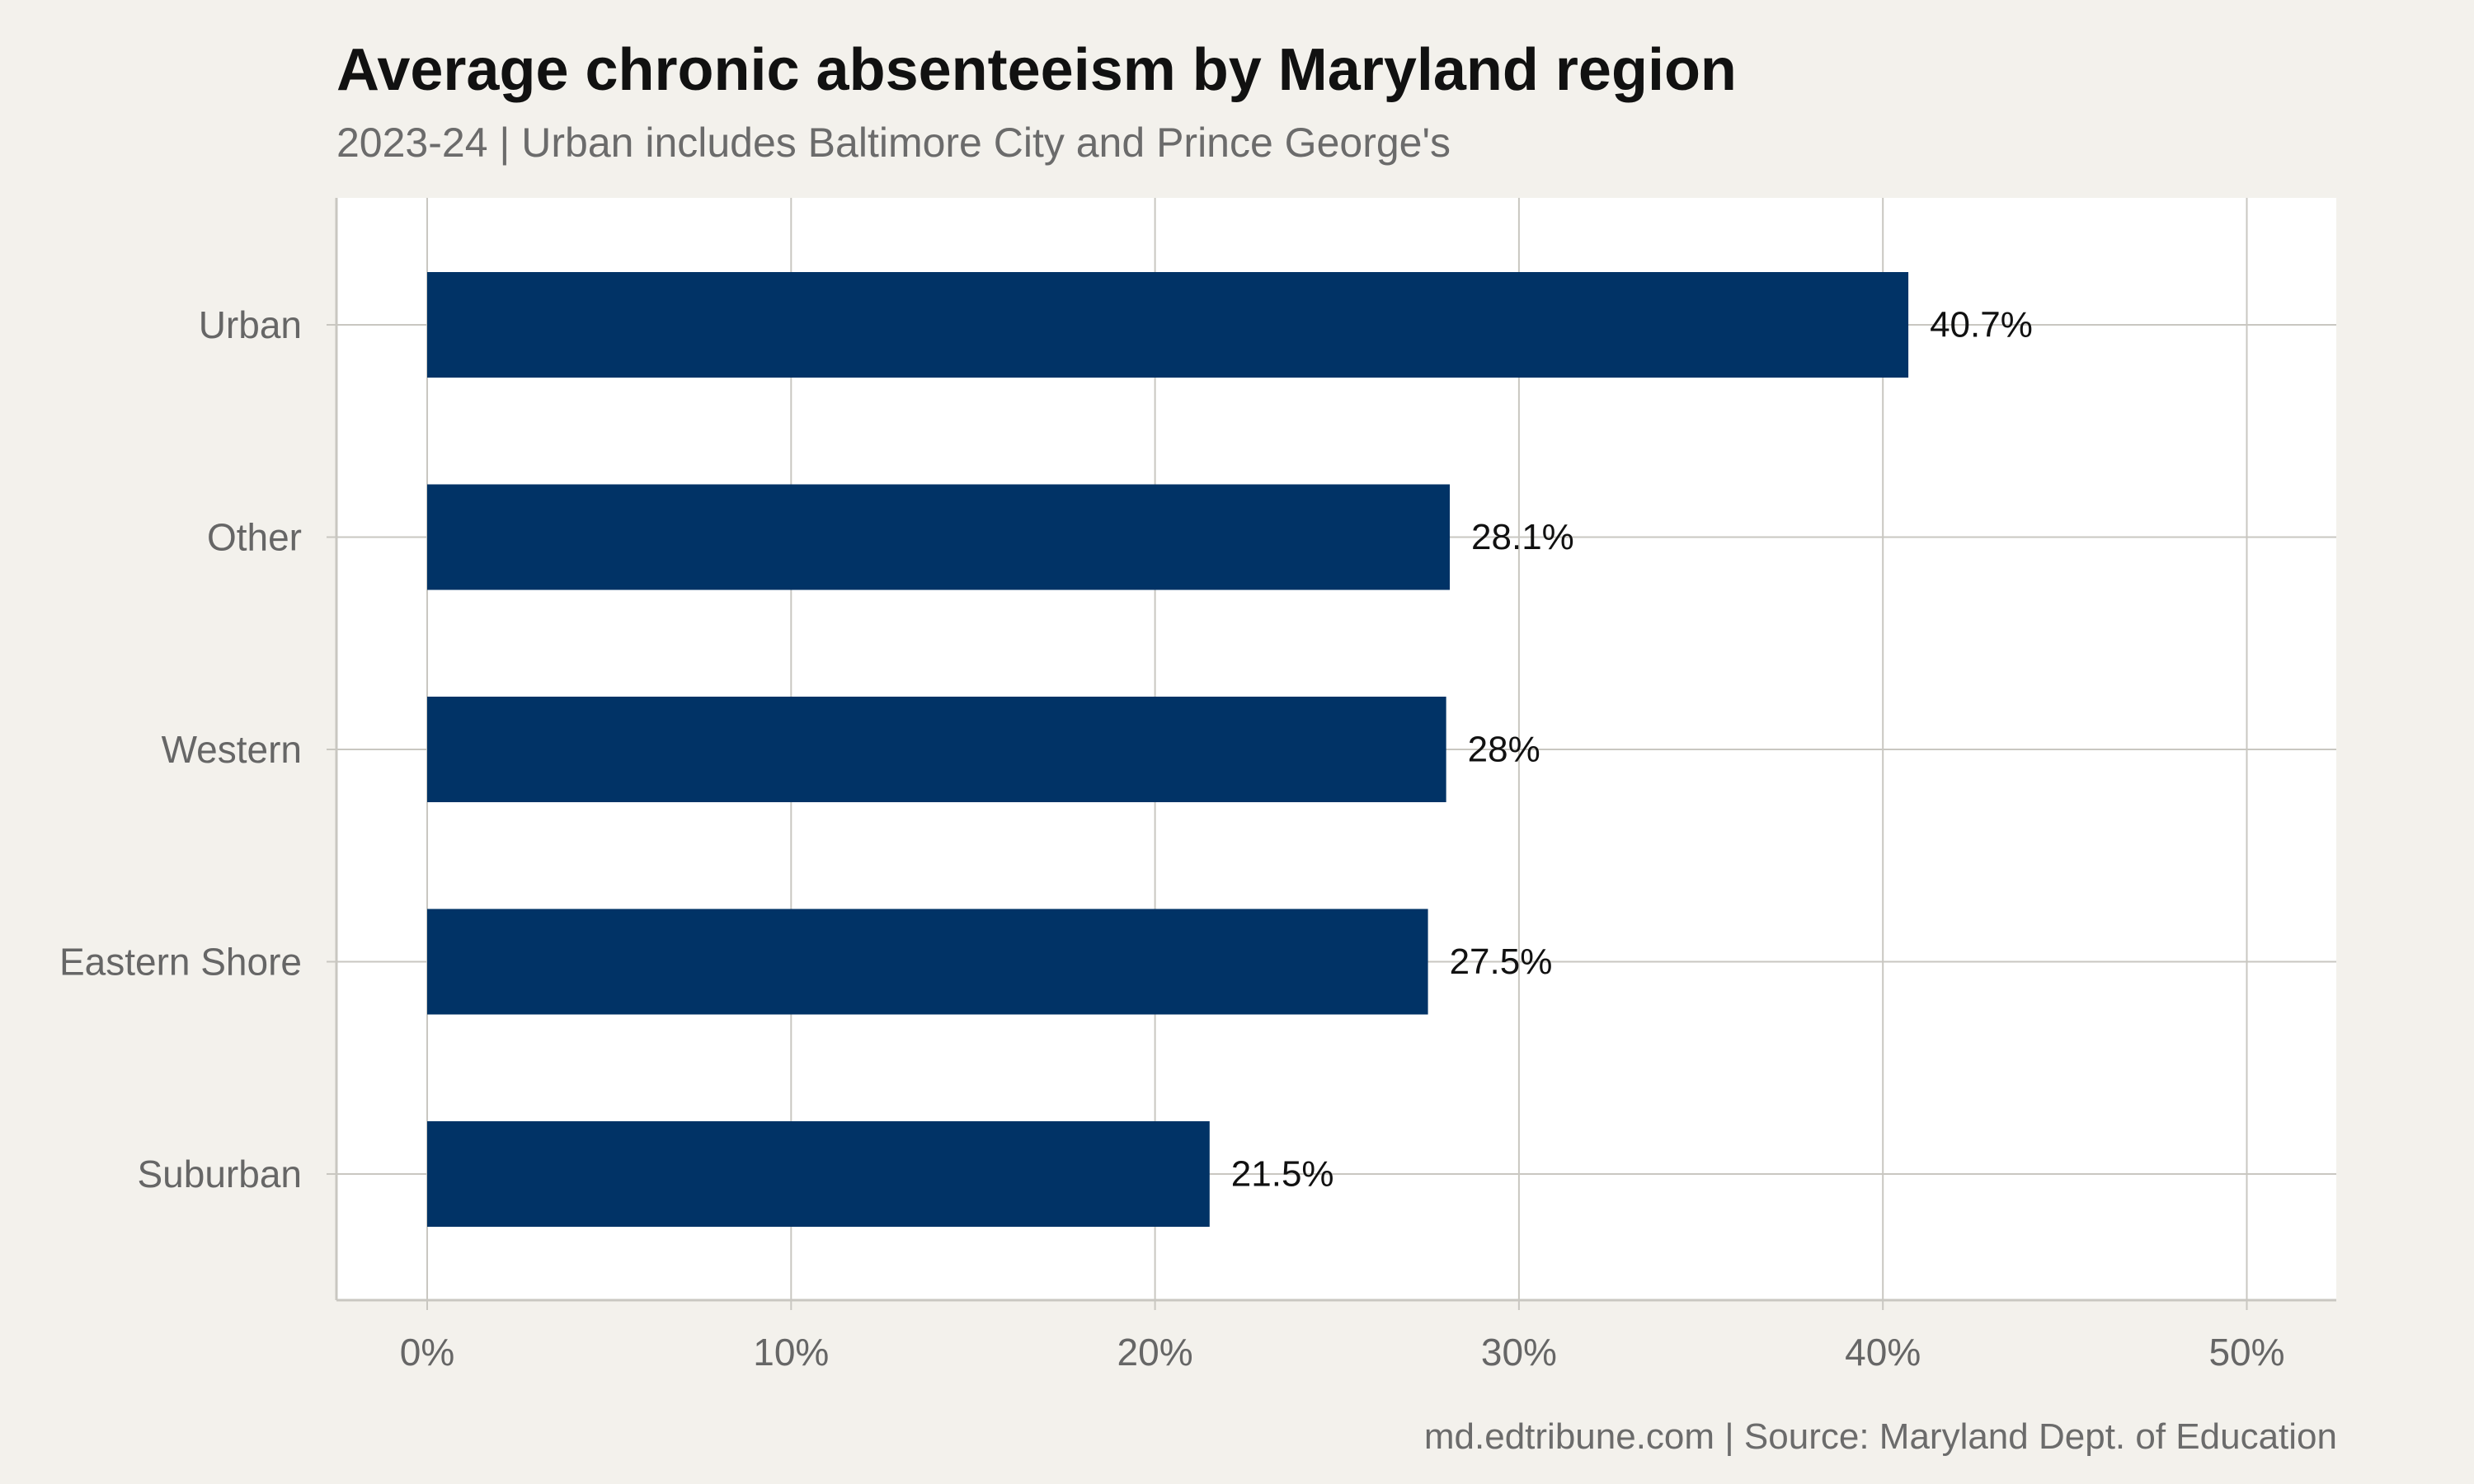 This screenshot has width=2474, height=1484. I want to click on x-tick-label: 20%, so click(1155, 1352).